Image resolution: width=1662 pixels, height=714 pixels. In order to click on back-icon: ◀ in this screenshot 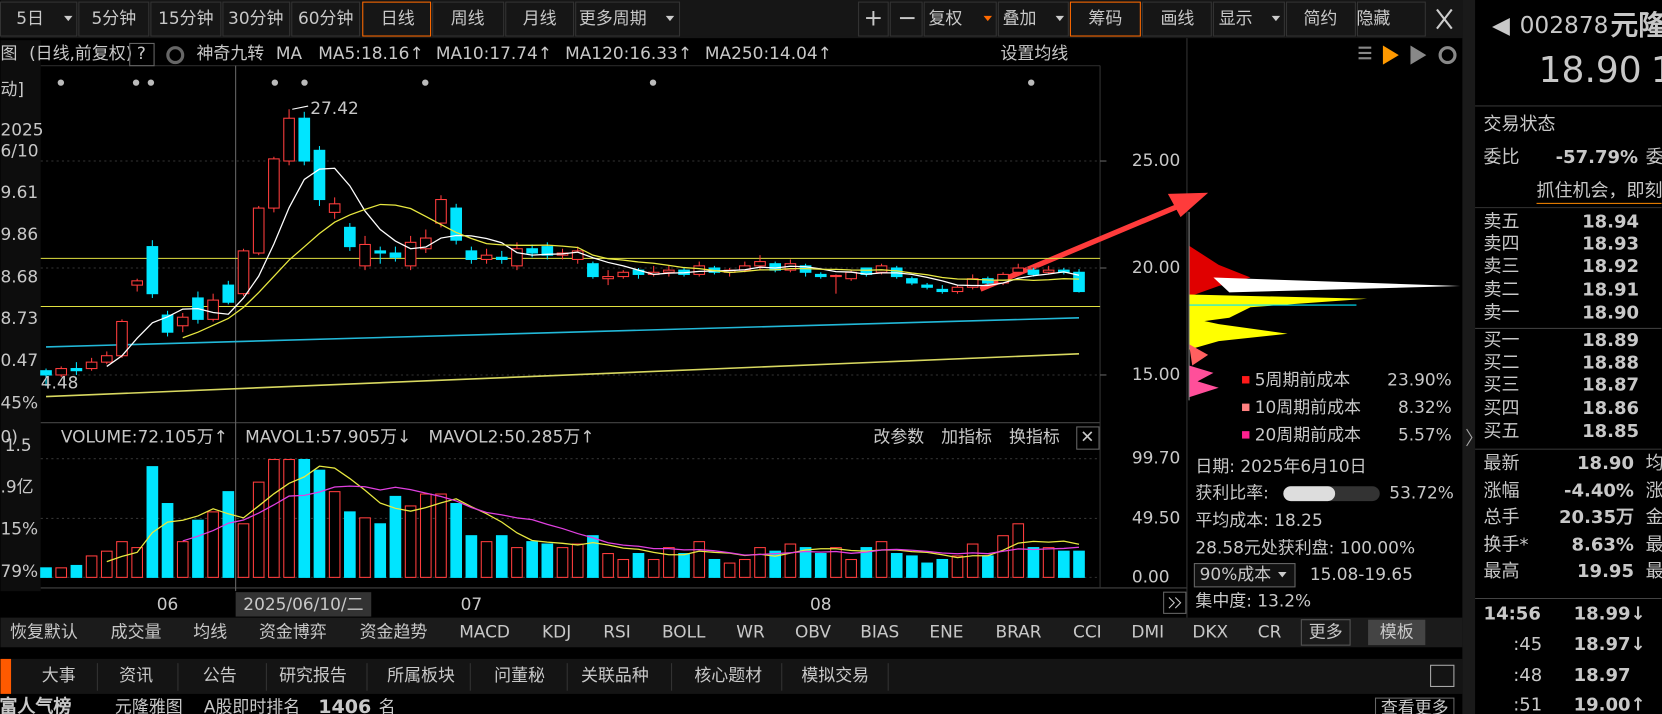, I will do `click(1501, 25)`.